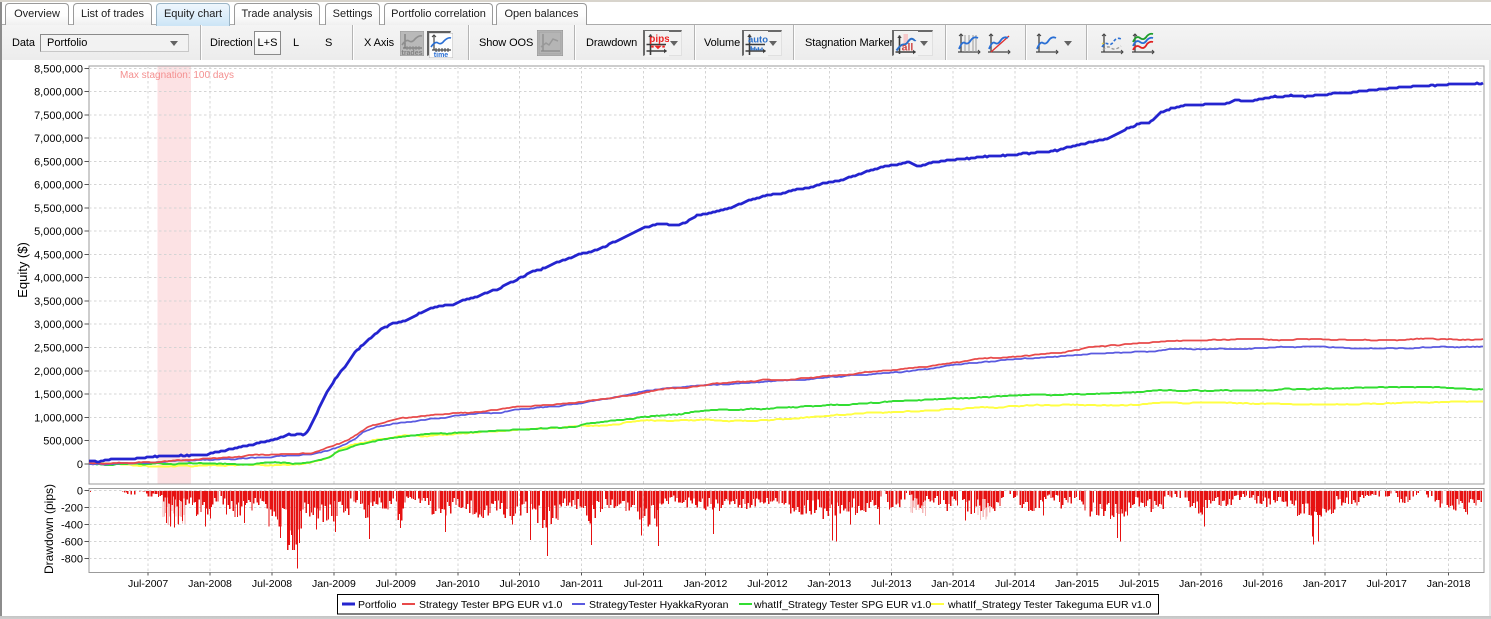 This screenshot has width=1491, height=619. I want to click on svg-text:whatIf_Strategy Tester Takegum: whatIf_Strategy Tester Takeguma EUR v1.0, so click(1049, 605).